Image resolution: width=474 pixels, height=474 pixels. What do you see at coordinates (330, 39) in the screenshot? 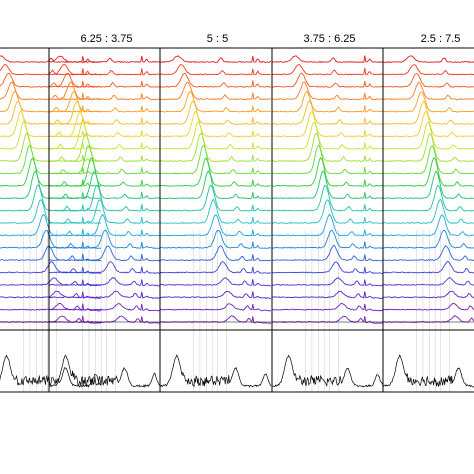
I see `panel-title-3: 3.75 : 6.25` at bounding box center [330, 39].